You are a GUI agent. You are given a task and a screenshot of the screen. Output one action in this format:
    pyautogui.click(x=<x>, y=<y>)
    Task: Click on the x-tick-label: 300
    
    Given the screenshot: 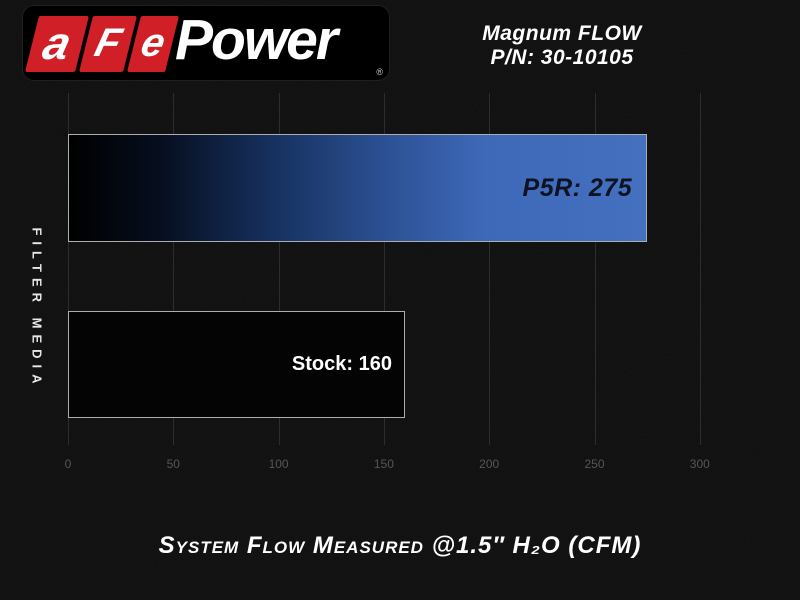 What is the action you would take?
    pyautogui.click(x=699, y=464)
    